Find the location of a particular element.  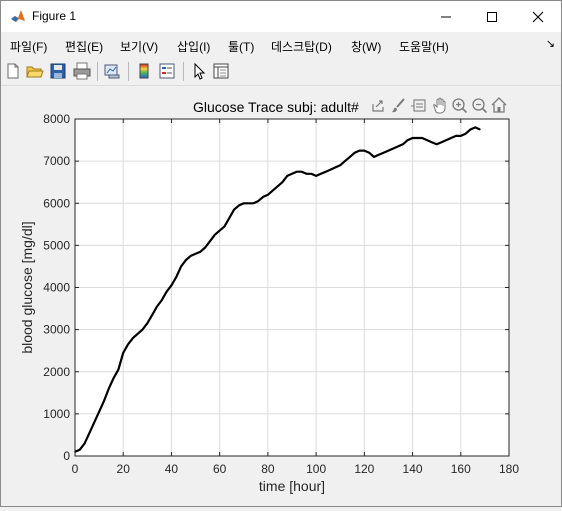

edit-plot-icon is located at coordinates (199, 71).